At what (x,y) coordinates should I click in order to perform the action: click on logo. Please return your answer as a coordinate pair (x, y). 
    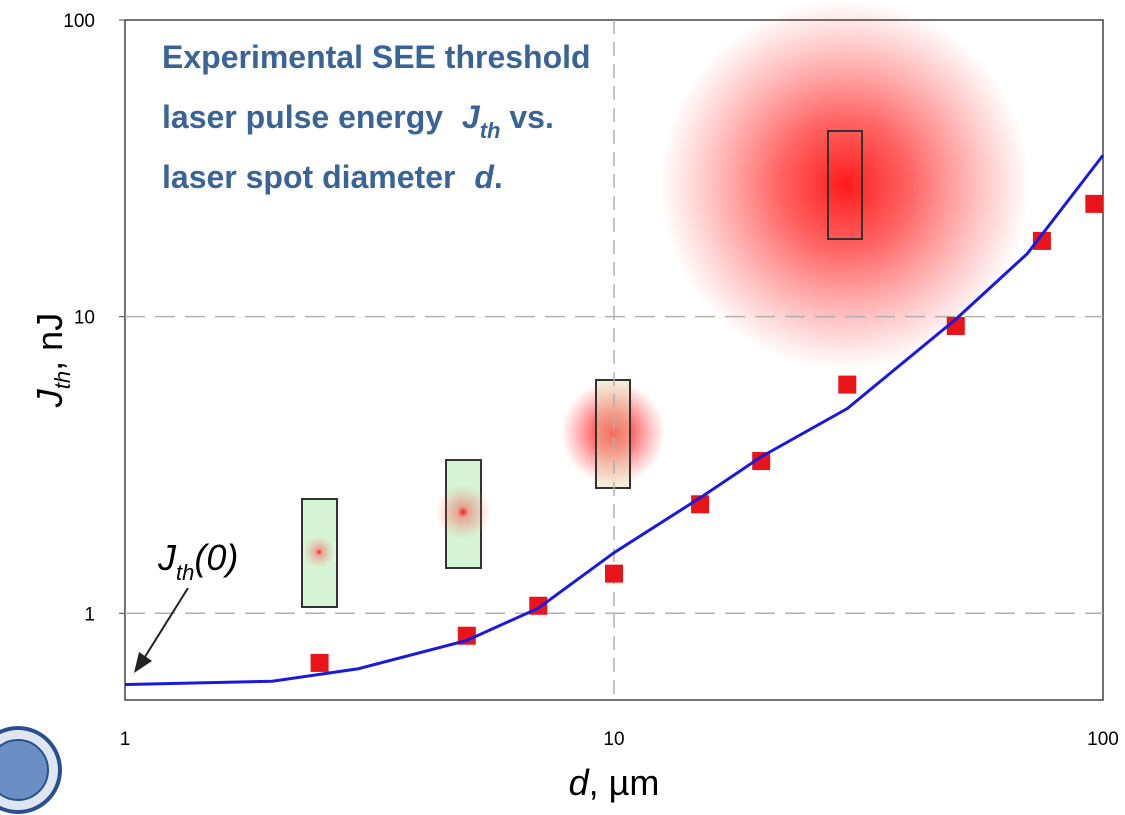
    Looking at the image, I should click on (31, 770).